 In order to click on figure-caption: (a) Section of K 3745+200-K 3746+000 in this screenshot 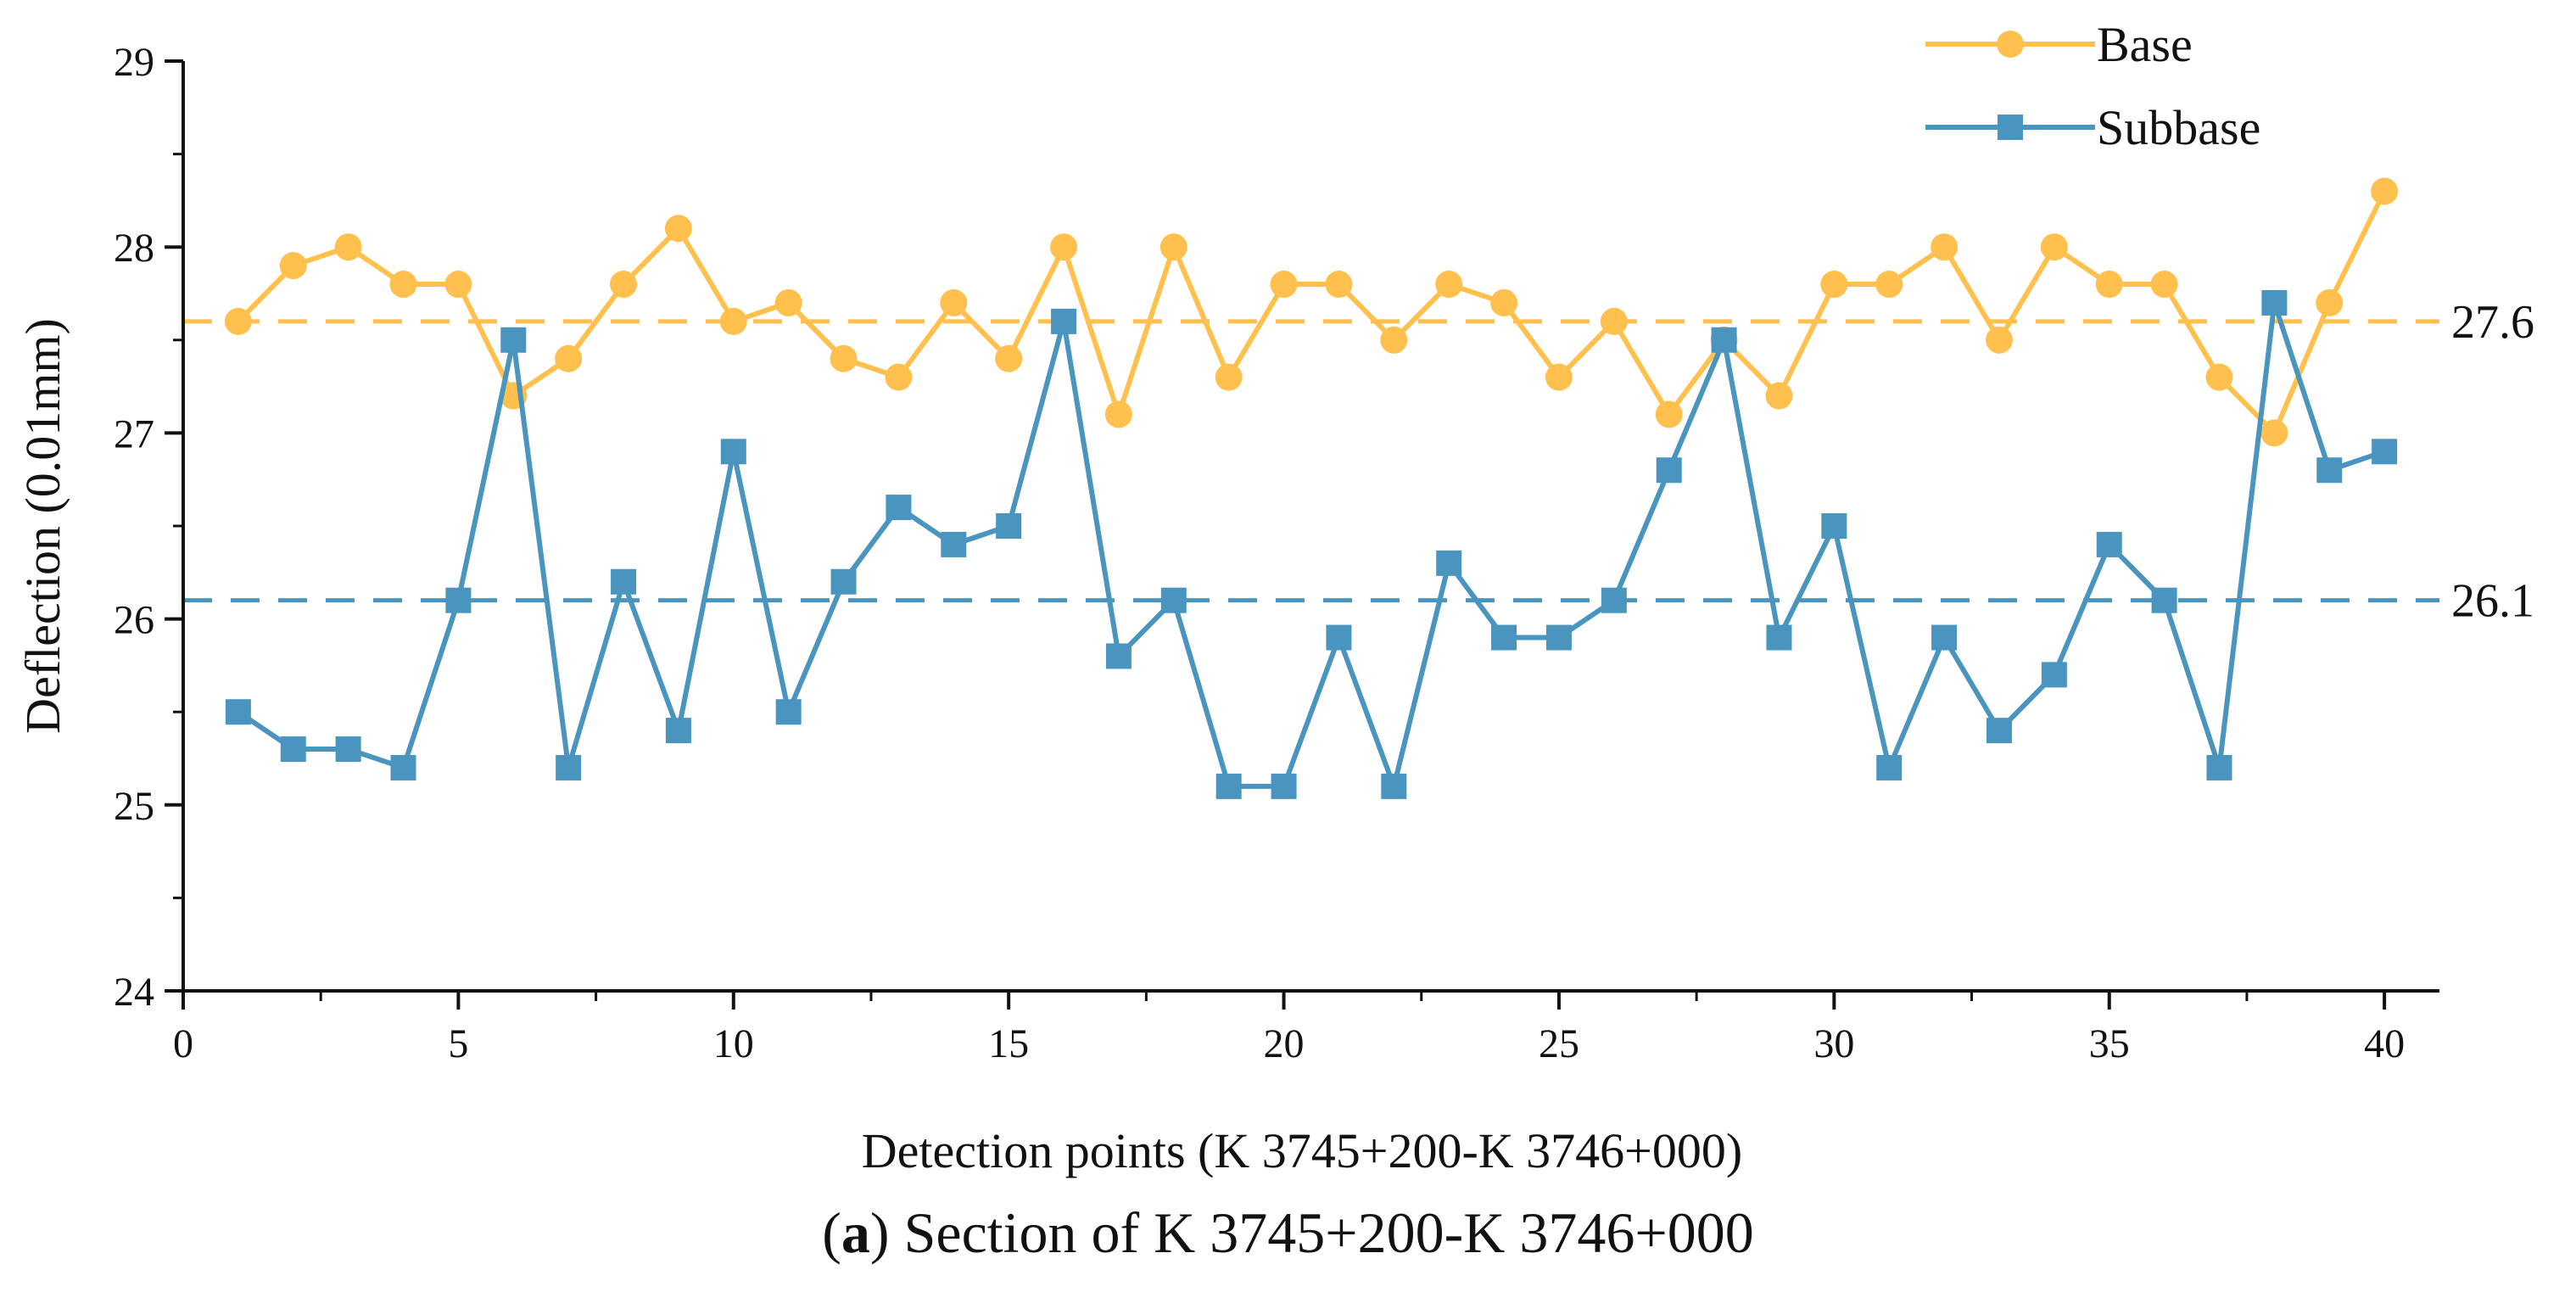, I will do `click(1288, 1233)`.